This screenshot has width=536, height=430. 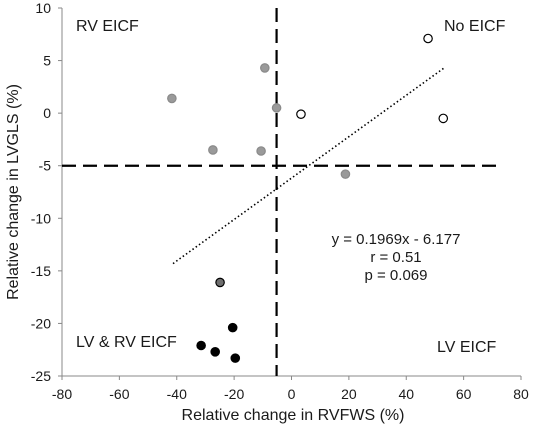 What do you see at coordinates (107, 26) in the screenshot?
I see `quadrant-label-top-left: RV EICF` at bounding box center [107, 26].